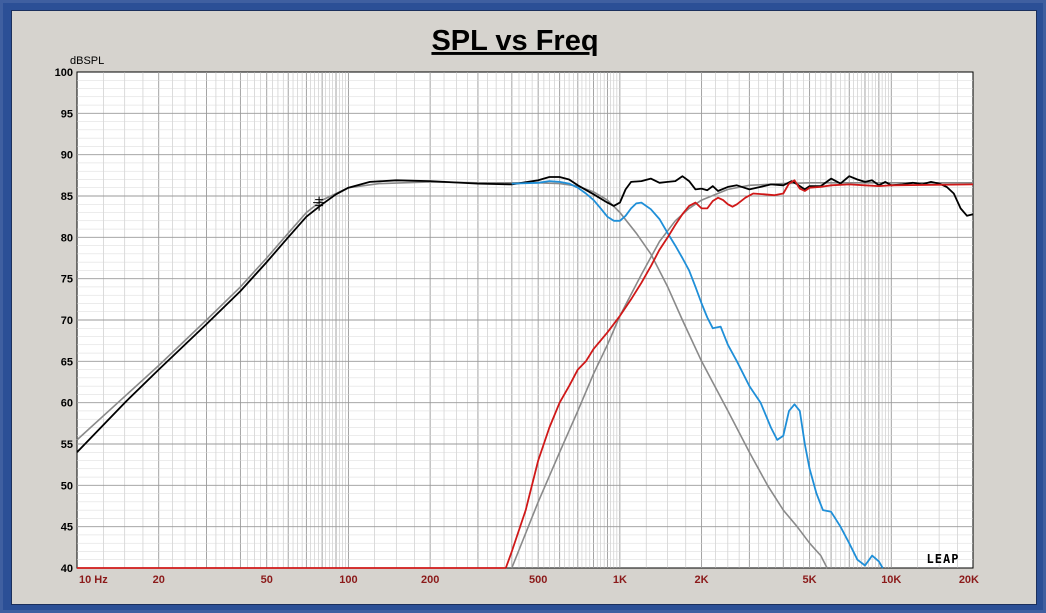 Image resolution: width=1046 pixels, height=613 pixels. I want to click on y-tick-label: 75, so click(67, 280).